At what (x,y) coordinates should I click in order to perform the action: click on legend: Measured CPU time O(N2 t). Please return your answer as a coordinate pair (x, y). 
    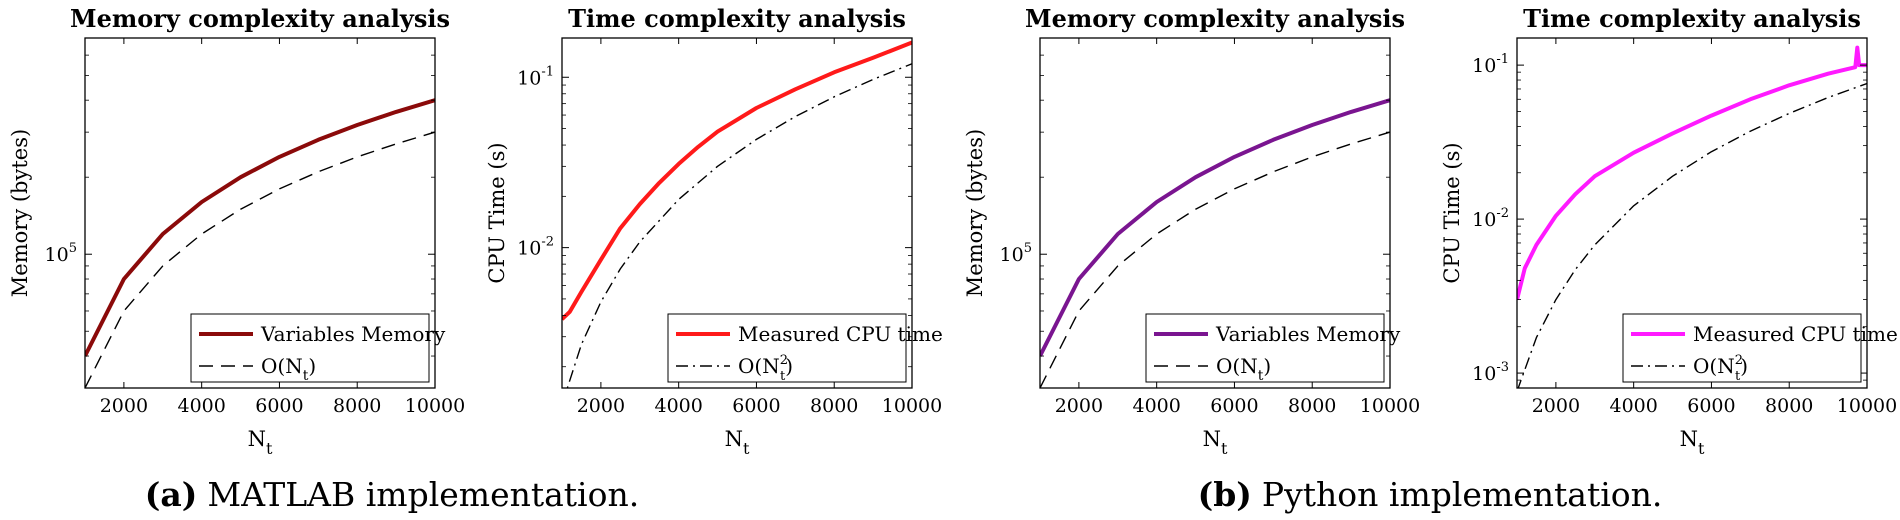
    Looking at the image, I should click on (805, 348).